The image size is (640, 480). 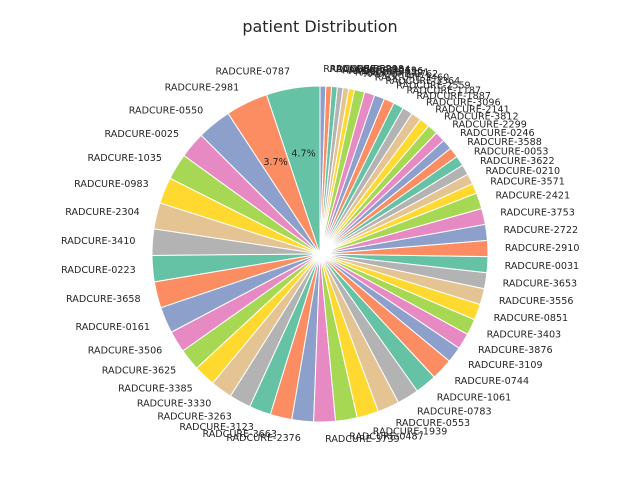 What do you see at coordinates (541, 230) in the screenshot?
I see `slice-label: RADCURE-2722` at bounding box center [541, 230].